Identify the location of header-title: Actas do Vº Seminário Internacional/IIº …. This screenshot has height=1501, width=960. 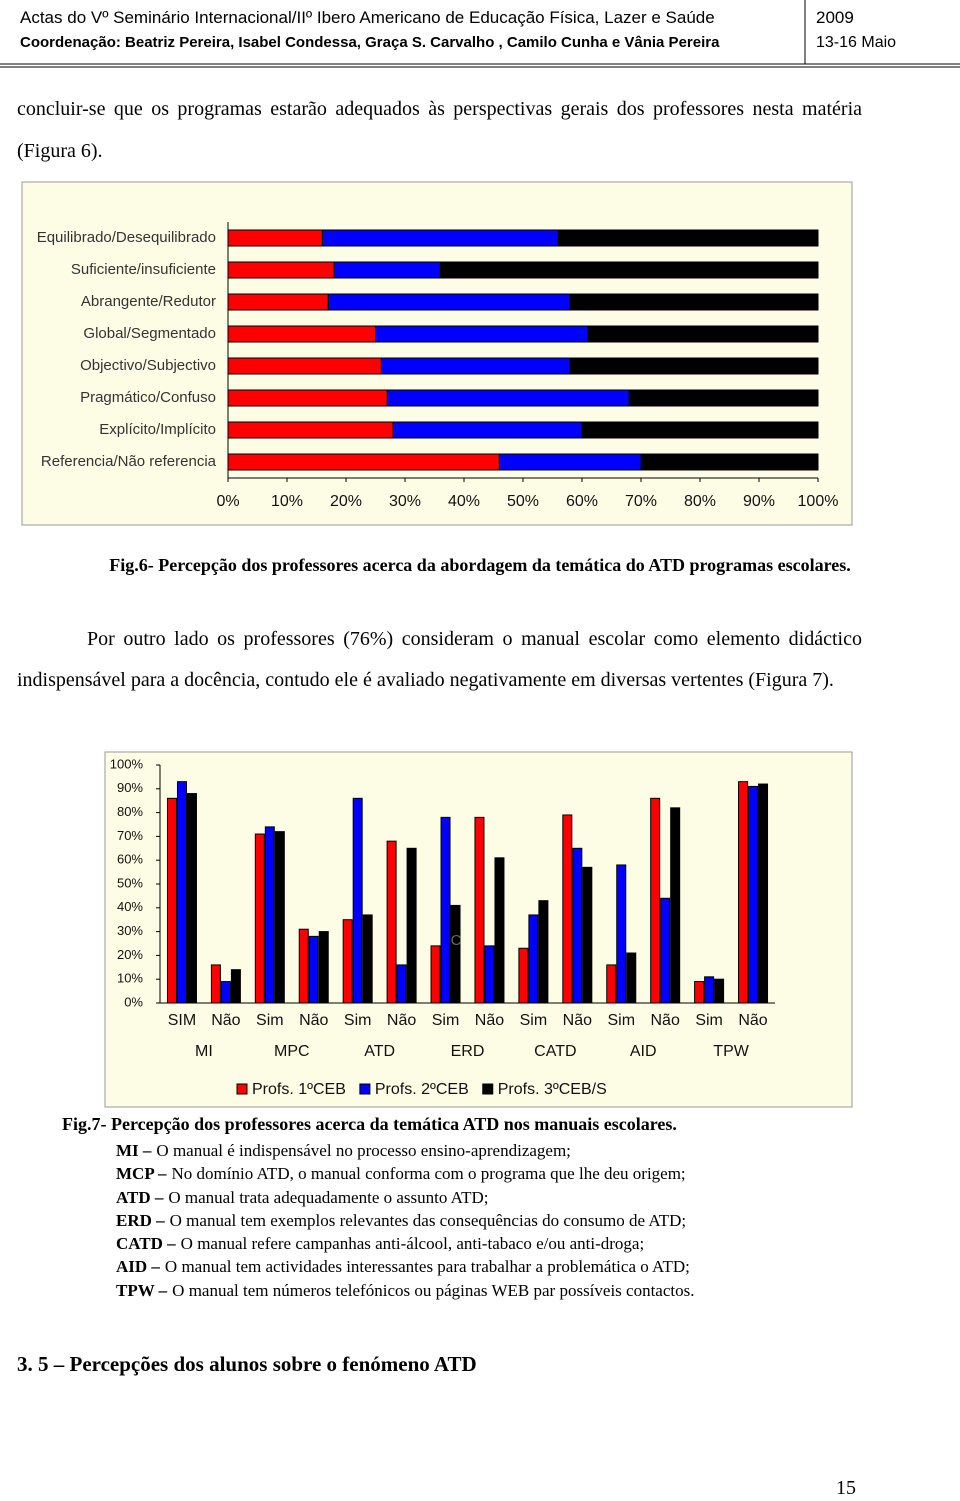
(367, 17).